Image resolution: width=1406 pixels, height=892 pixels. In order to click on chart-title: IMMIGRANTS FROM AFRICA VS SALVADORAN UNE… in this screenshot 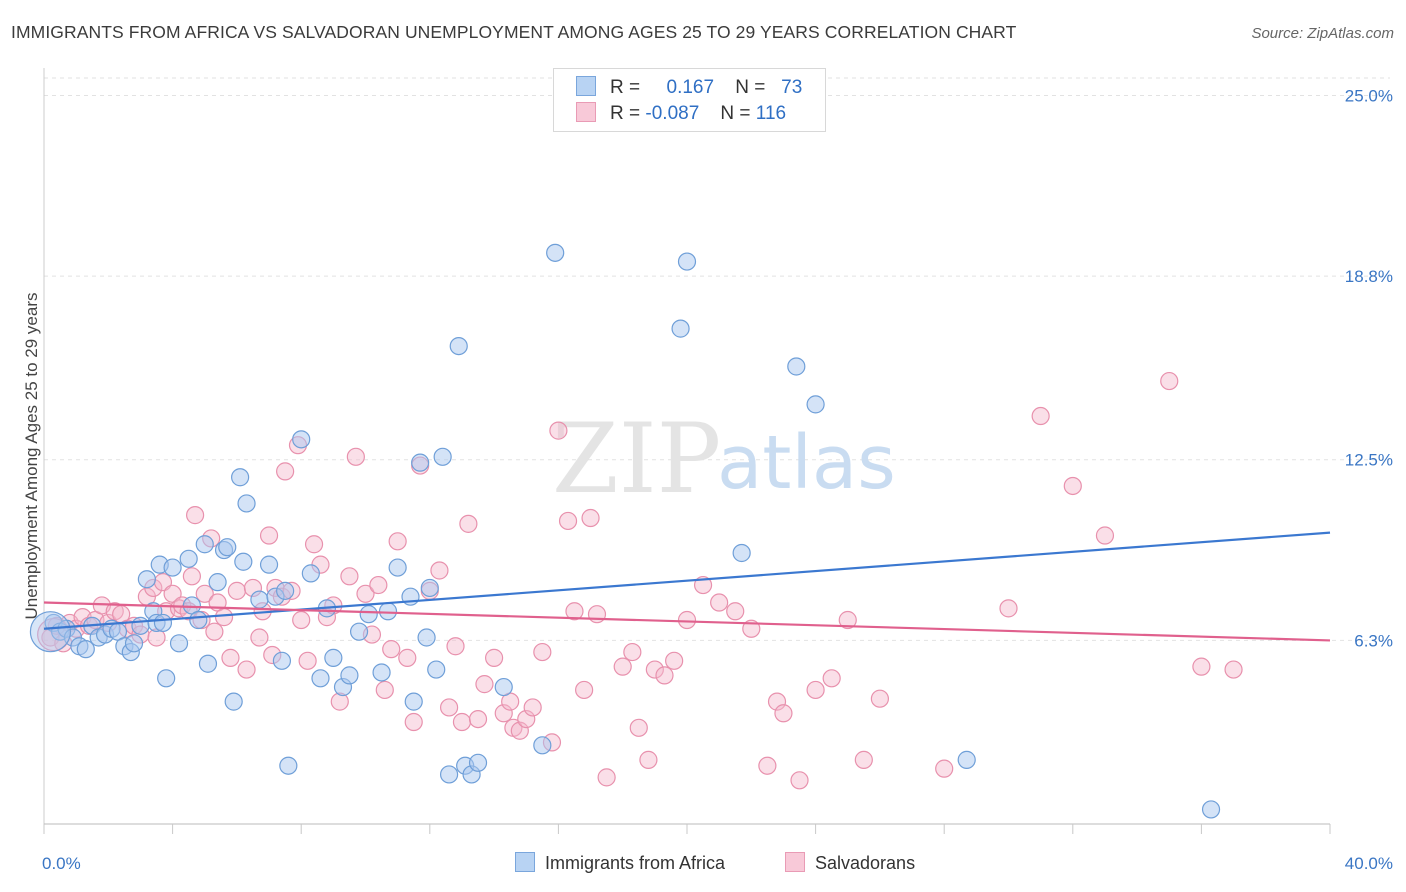, I will do `click(514, 32)`.